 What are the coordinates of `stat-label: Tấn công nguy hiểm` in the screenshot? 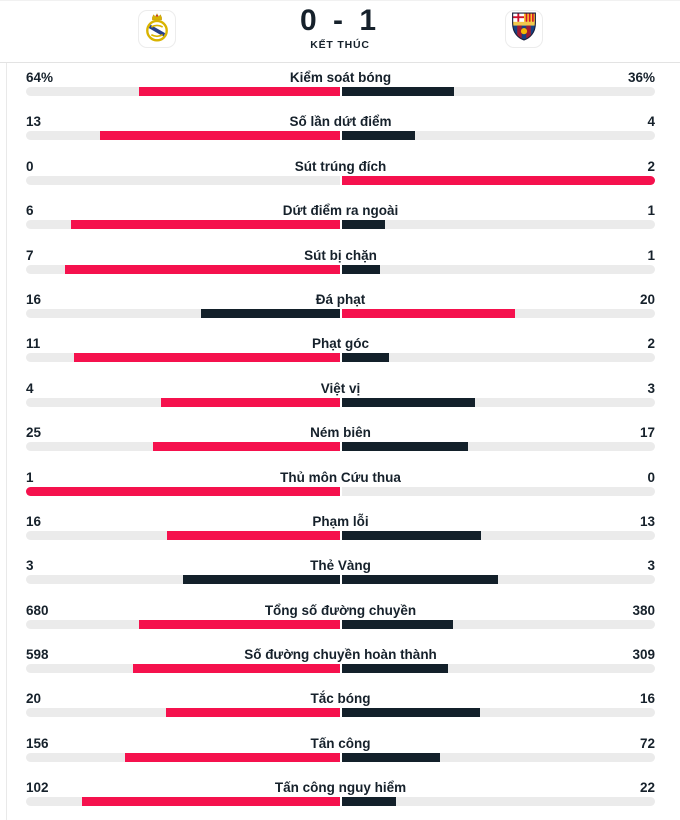 It's located at (340, 788).